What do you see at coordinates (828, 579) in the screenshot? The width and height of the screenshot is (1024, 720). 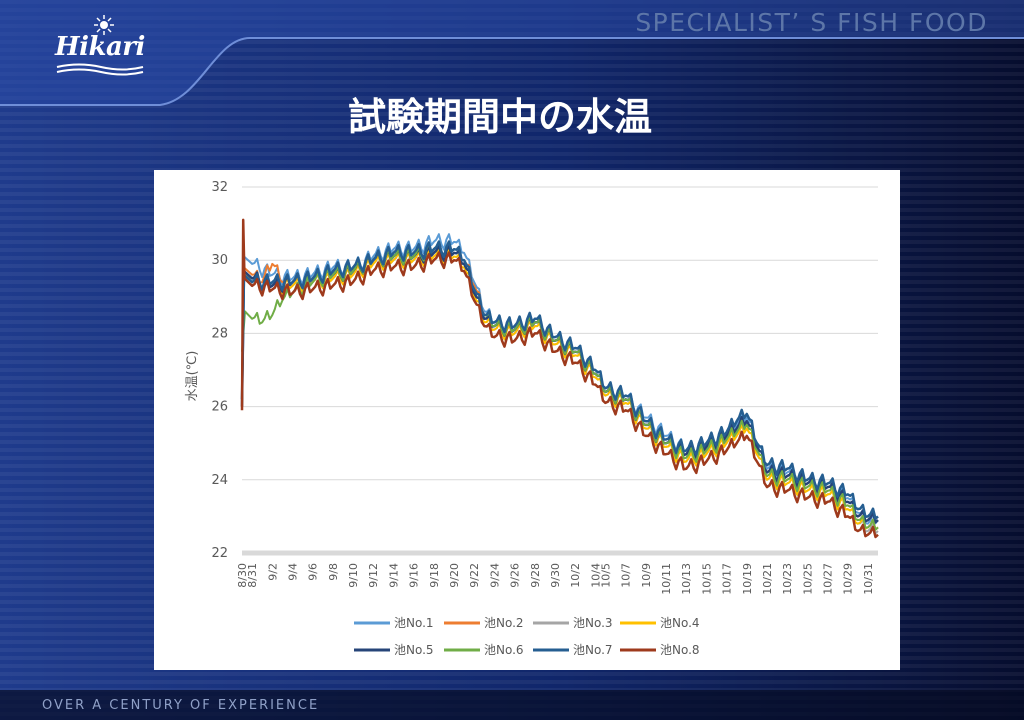 I see `x-tick-label: 10/27` at bounding box center [828, 579].